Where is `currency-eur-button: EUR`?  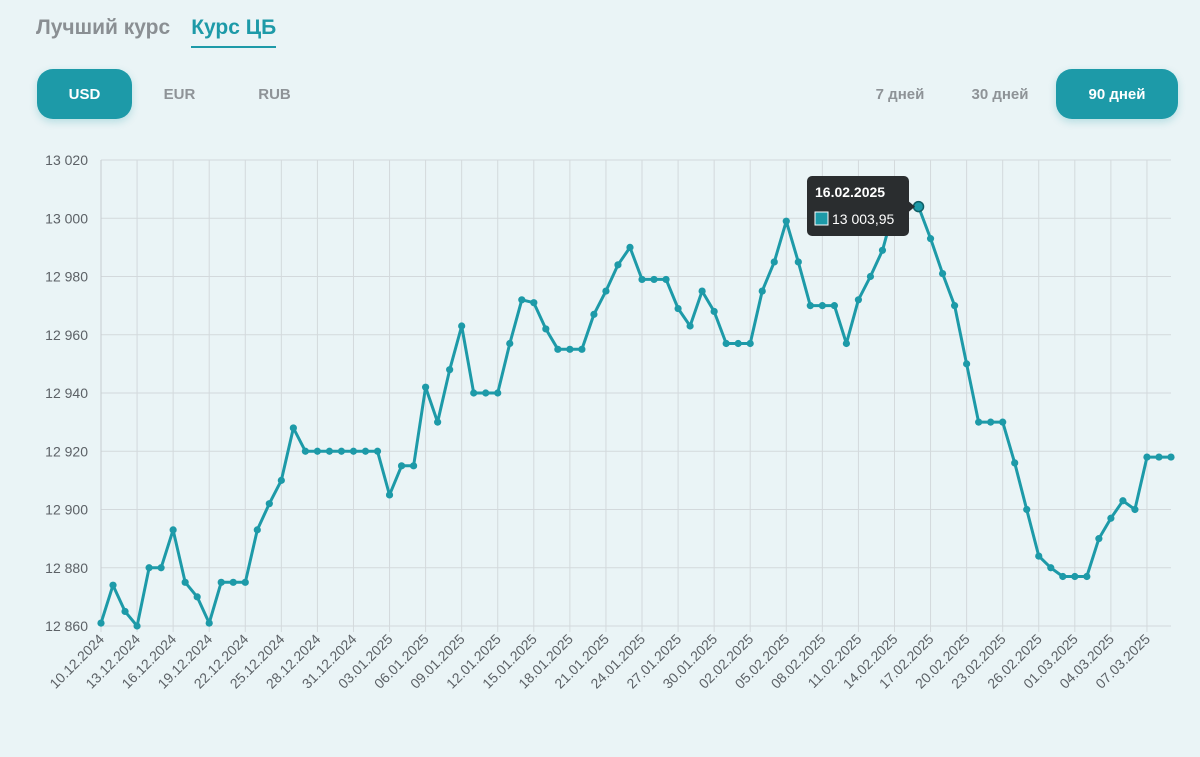 currency-eur-button: EUR is located at coordinates (179, 94).